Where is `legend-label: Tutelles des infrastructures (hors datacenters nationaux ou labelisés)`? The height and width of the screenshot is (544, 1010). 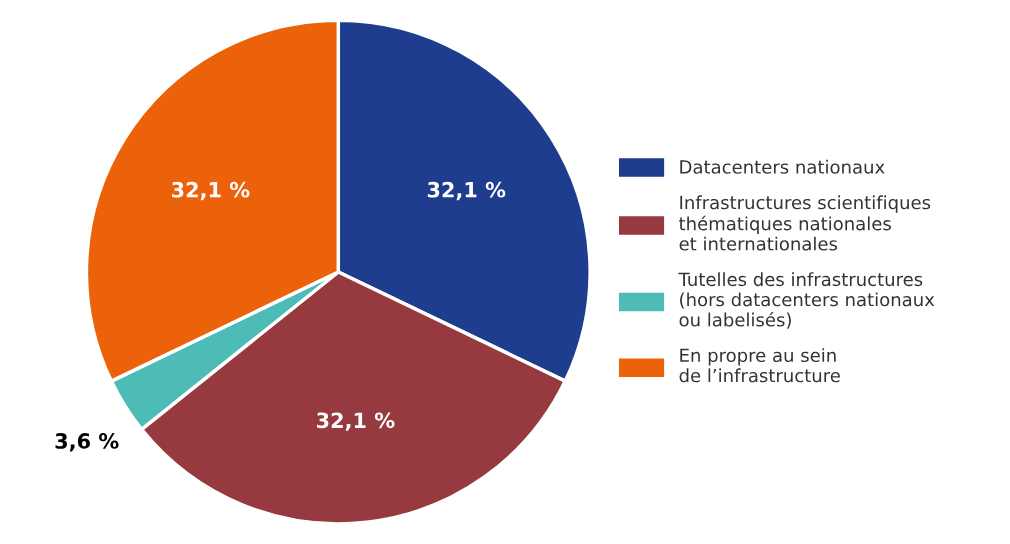 legend-label: Tutelles des infrastructures (hors datacenters nationaux ou labelisés) is located at coordinates (806, 300).